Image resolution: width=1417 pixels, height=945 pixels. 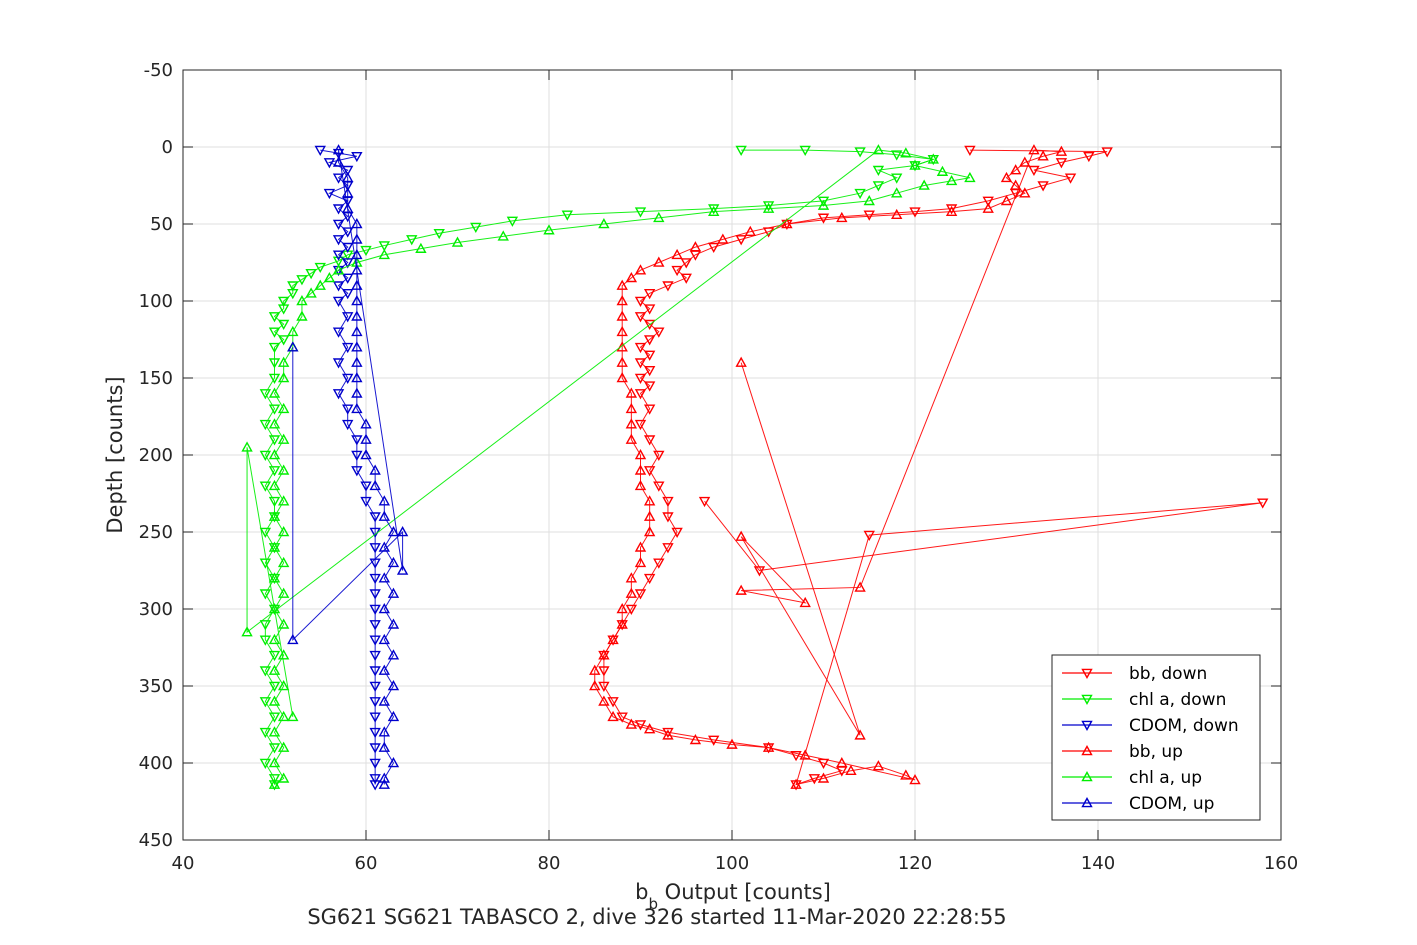 I want to click on y-tick-label: 150, so click(x=156, y=378).